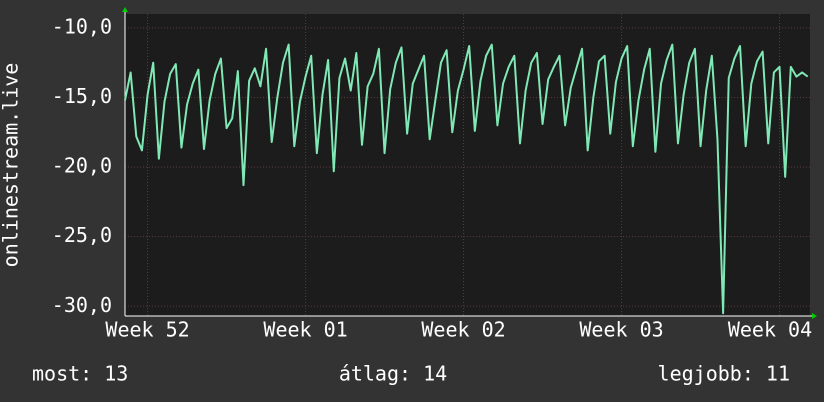 This screenshot has height=402, width=824. I want to click on x-arrow, so click(814, 316).